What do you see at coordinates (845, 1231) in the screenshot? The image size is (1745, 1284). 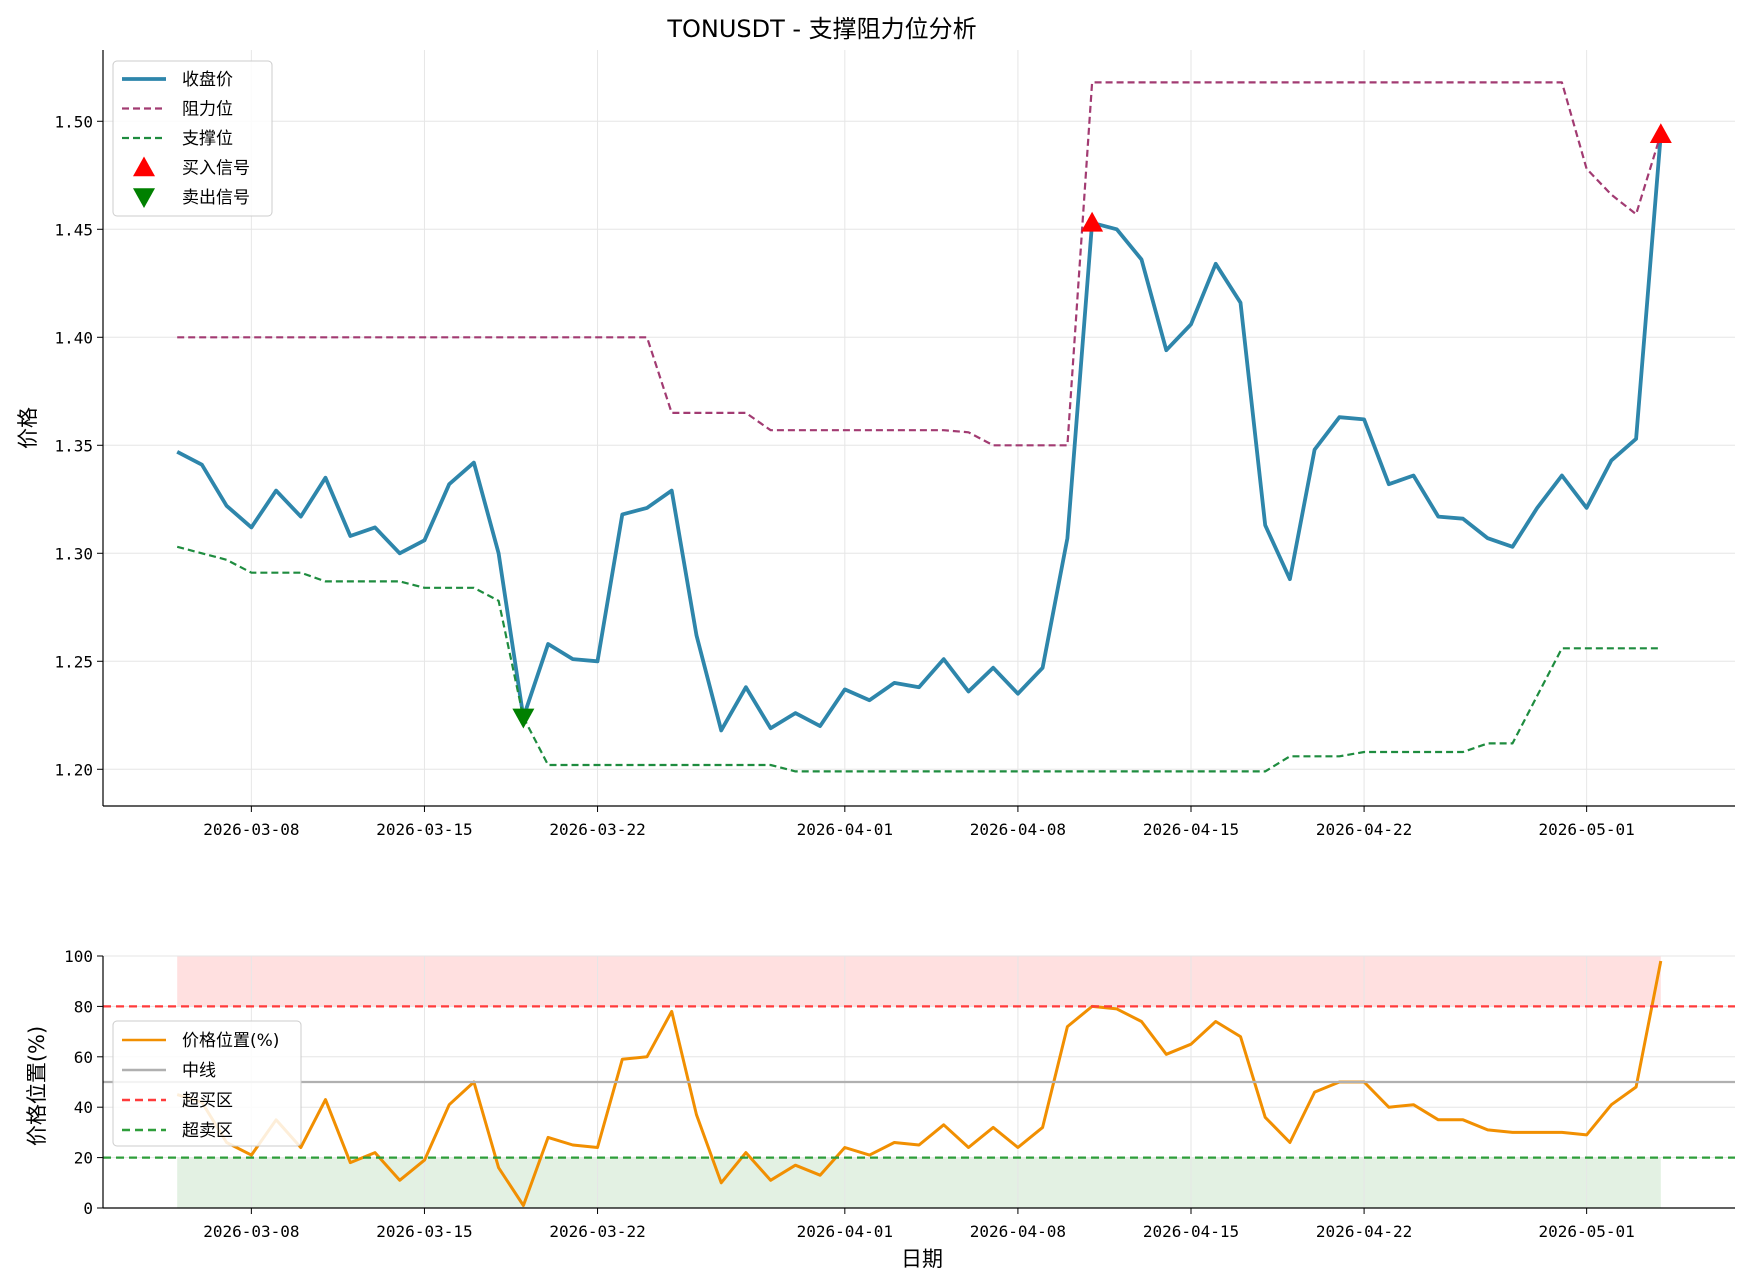 I see `q-xtick-label: 2026-04-01` at bounding box center [845, 1231].